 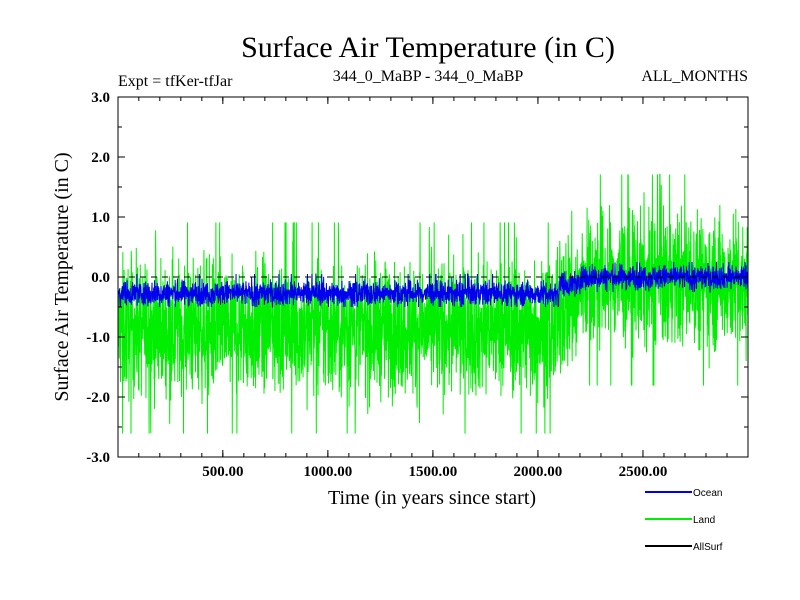 What do you see at coordinates (98, 338) in the screenshot?
I see `y-tick-label: -1.0` at bounding box center [98, 338].